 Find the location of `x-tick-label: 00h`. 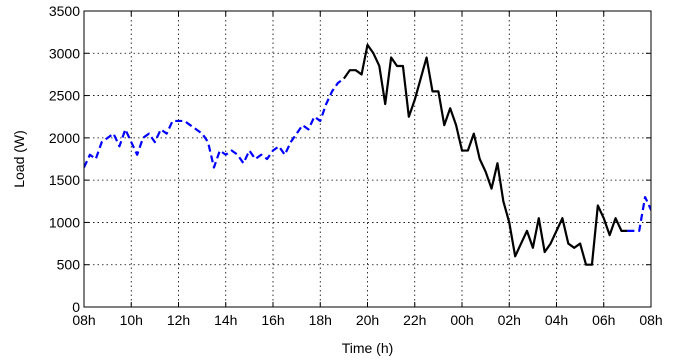

x-tick-label: 00h is located at coordinates (461, 320).